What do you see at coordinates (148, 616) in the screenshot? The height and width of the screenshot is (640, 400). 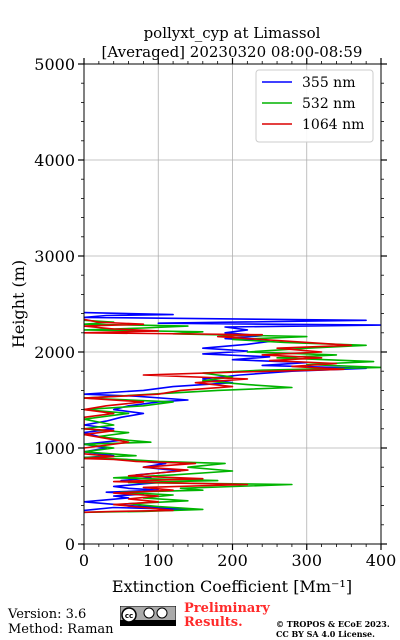 I see `cc-by-sa-badge: cc` at bounding box center [148, 616].